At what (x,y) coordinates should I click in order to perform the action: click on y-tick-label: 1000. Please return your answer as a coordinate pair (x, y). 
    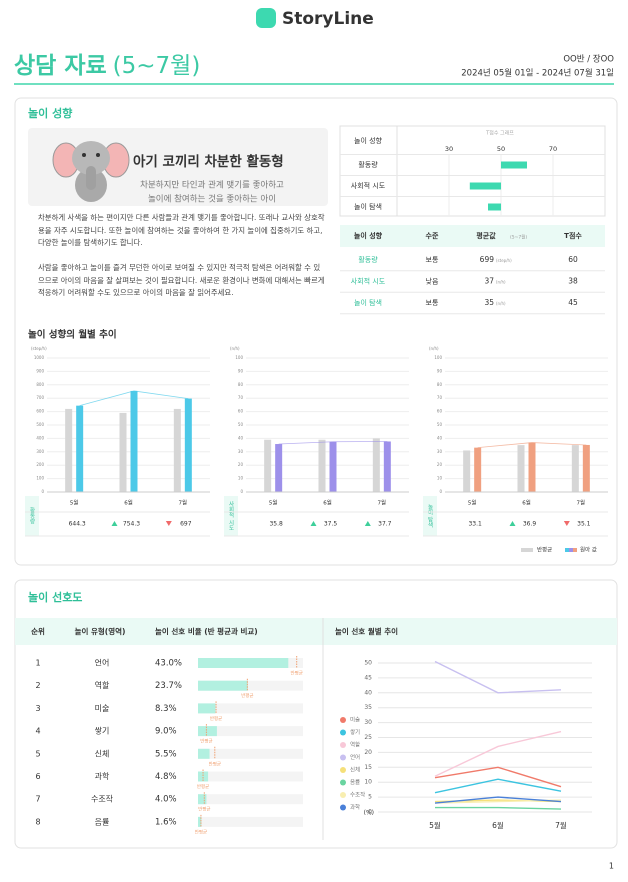
    Looking at the image, I should click on (39, 357).